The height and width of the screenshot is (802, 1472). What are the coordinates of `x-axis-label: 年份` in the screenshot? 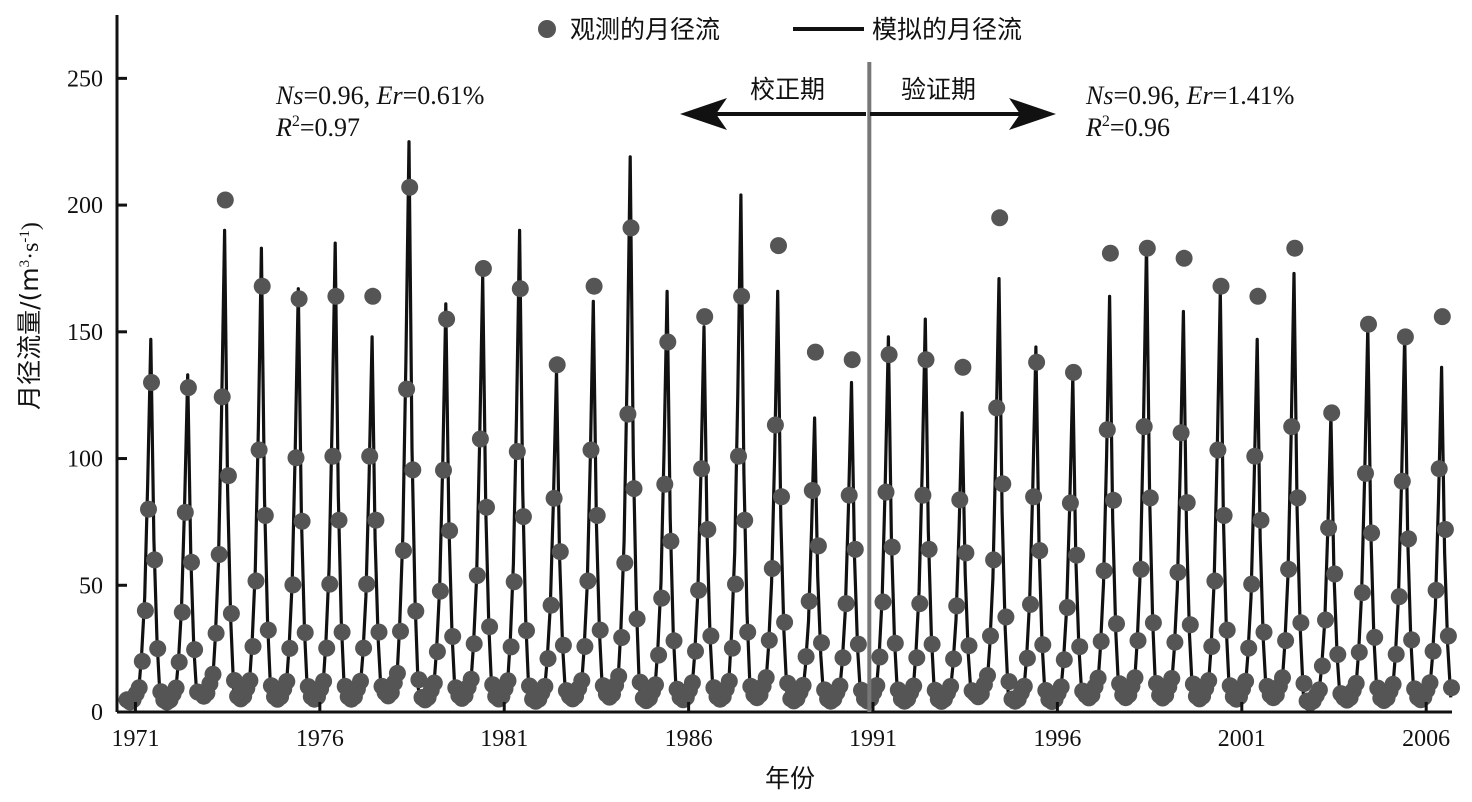 It's located at (790, 778).